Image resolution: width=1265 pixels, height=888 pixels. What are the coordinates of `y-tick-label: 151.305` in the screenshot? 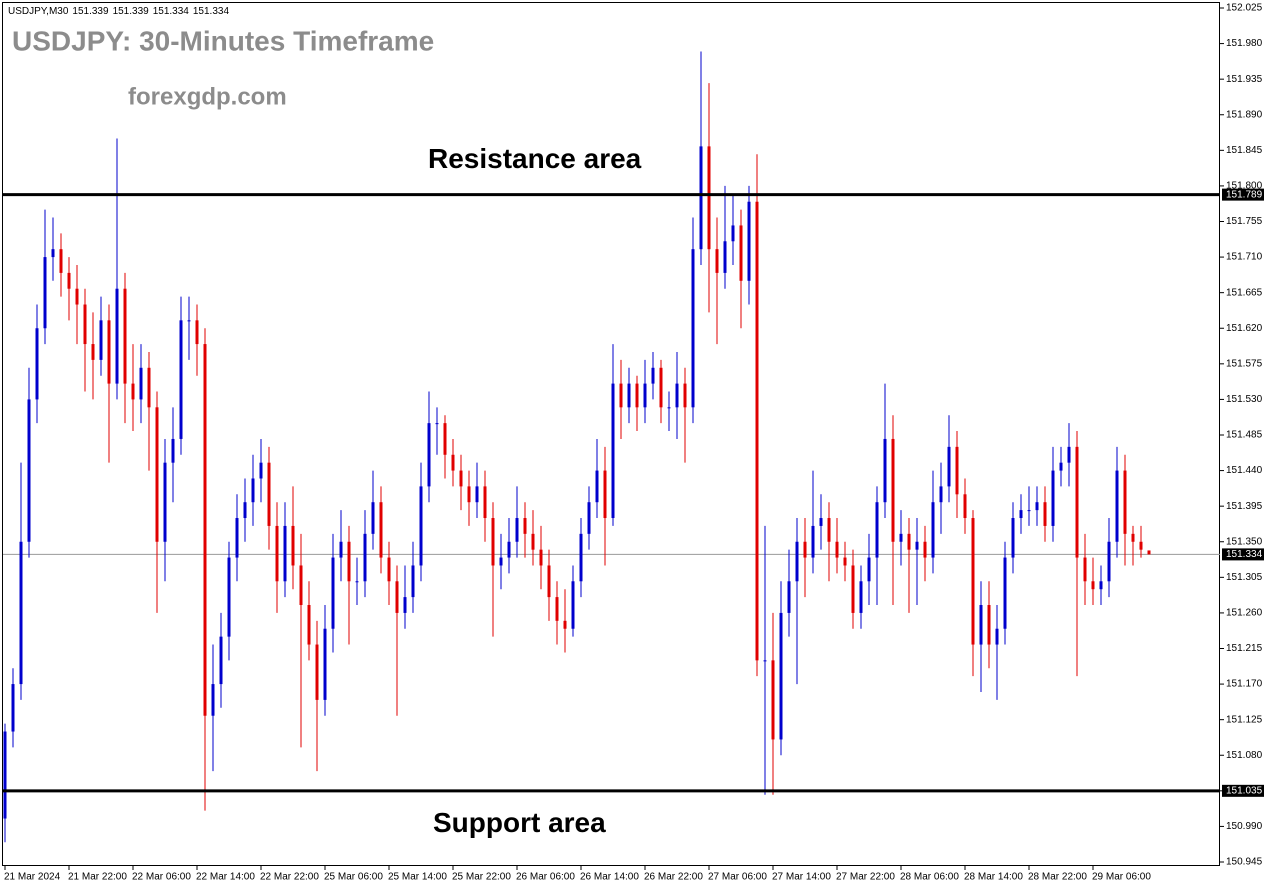 It's located at (1244, 577).